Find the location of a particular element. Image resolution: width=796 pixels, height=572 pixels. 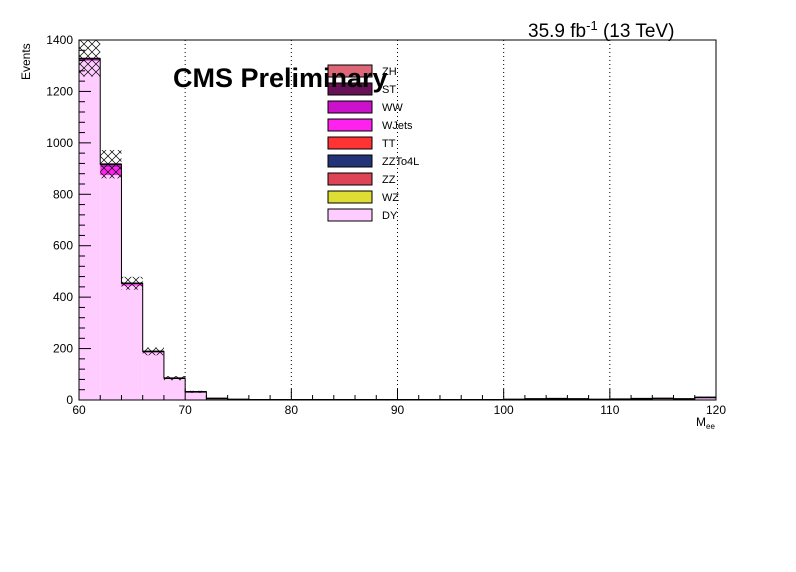

legend-label-zh: ZH is located at coordinates (389, 72).